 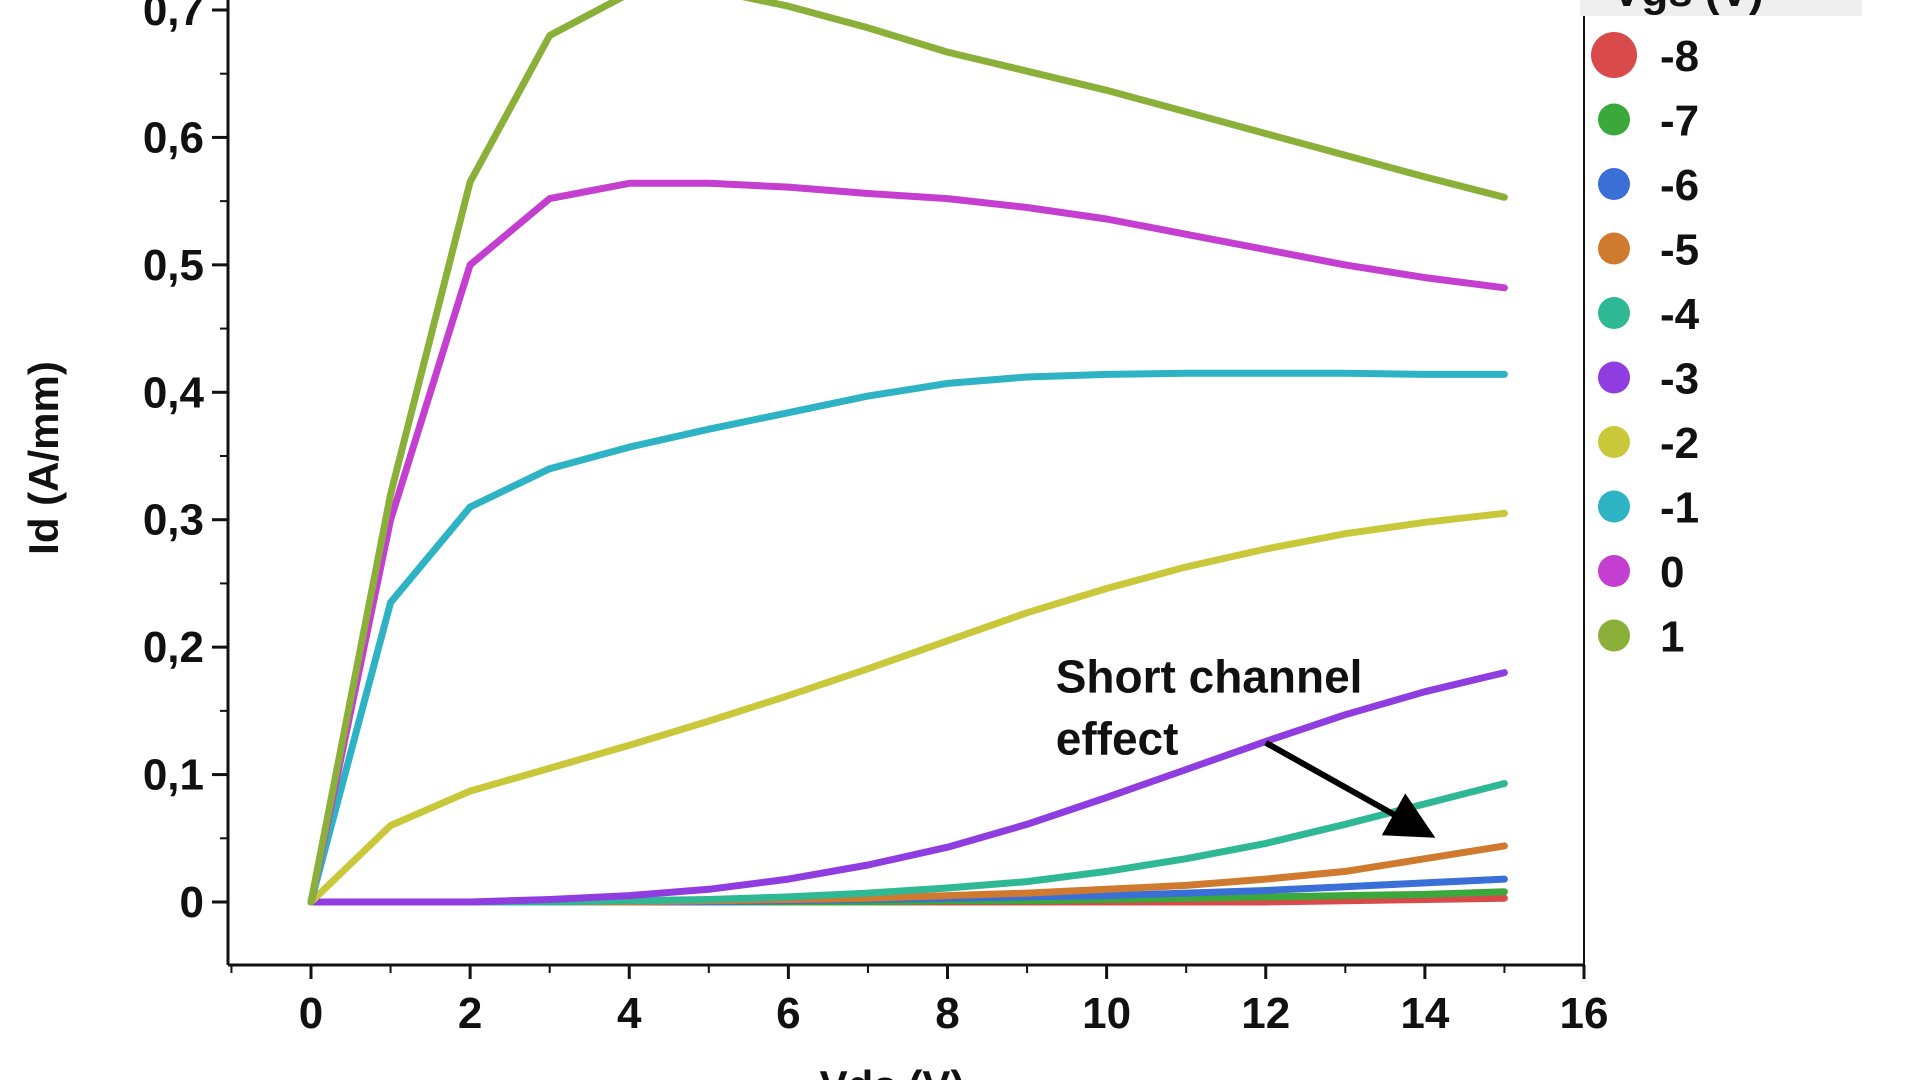 I want to click on legend-label: -4, so click(x=1680, y=314).